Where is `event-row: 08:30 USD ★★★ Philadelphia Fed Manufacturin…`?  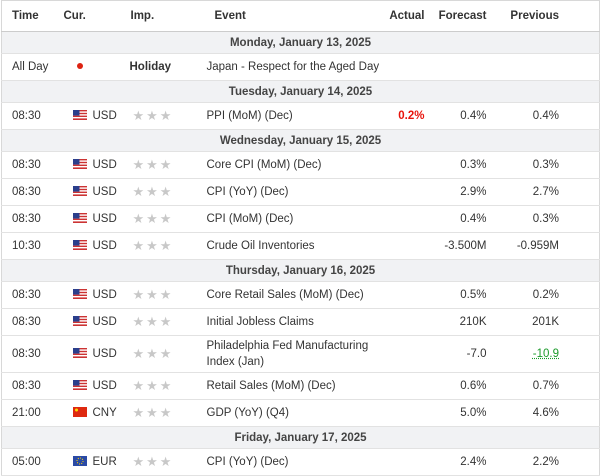 event-row: 08:30 USD ★★★ Philadelphia Fed Manufacturin… is located at coordinates (300, 354).